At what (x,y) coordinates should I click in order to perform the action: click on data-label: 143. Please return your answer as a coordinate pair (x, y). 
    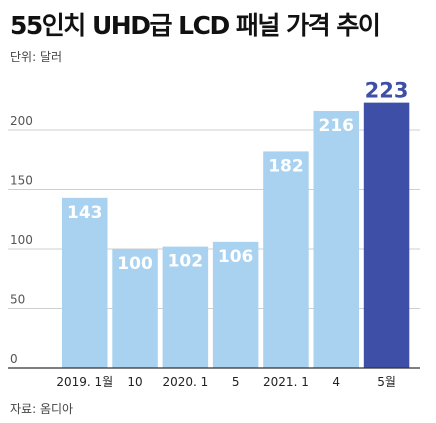
    Looking at the image, I should click on (85, 213).